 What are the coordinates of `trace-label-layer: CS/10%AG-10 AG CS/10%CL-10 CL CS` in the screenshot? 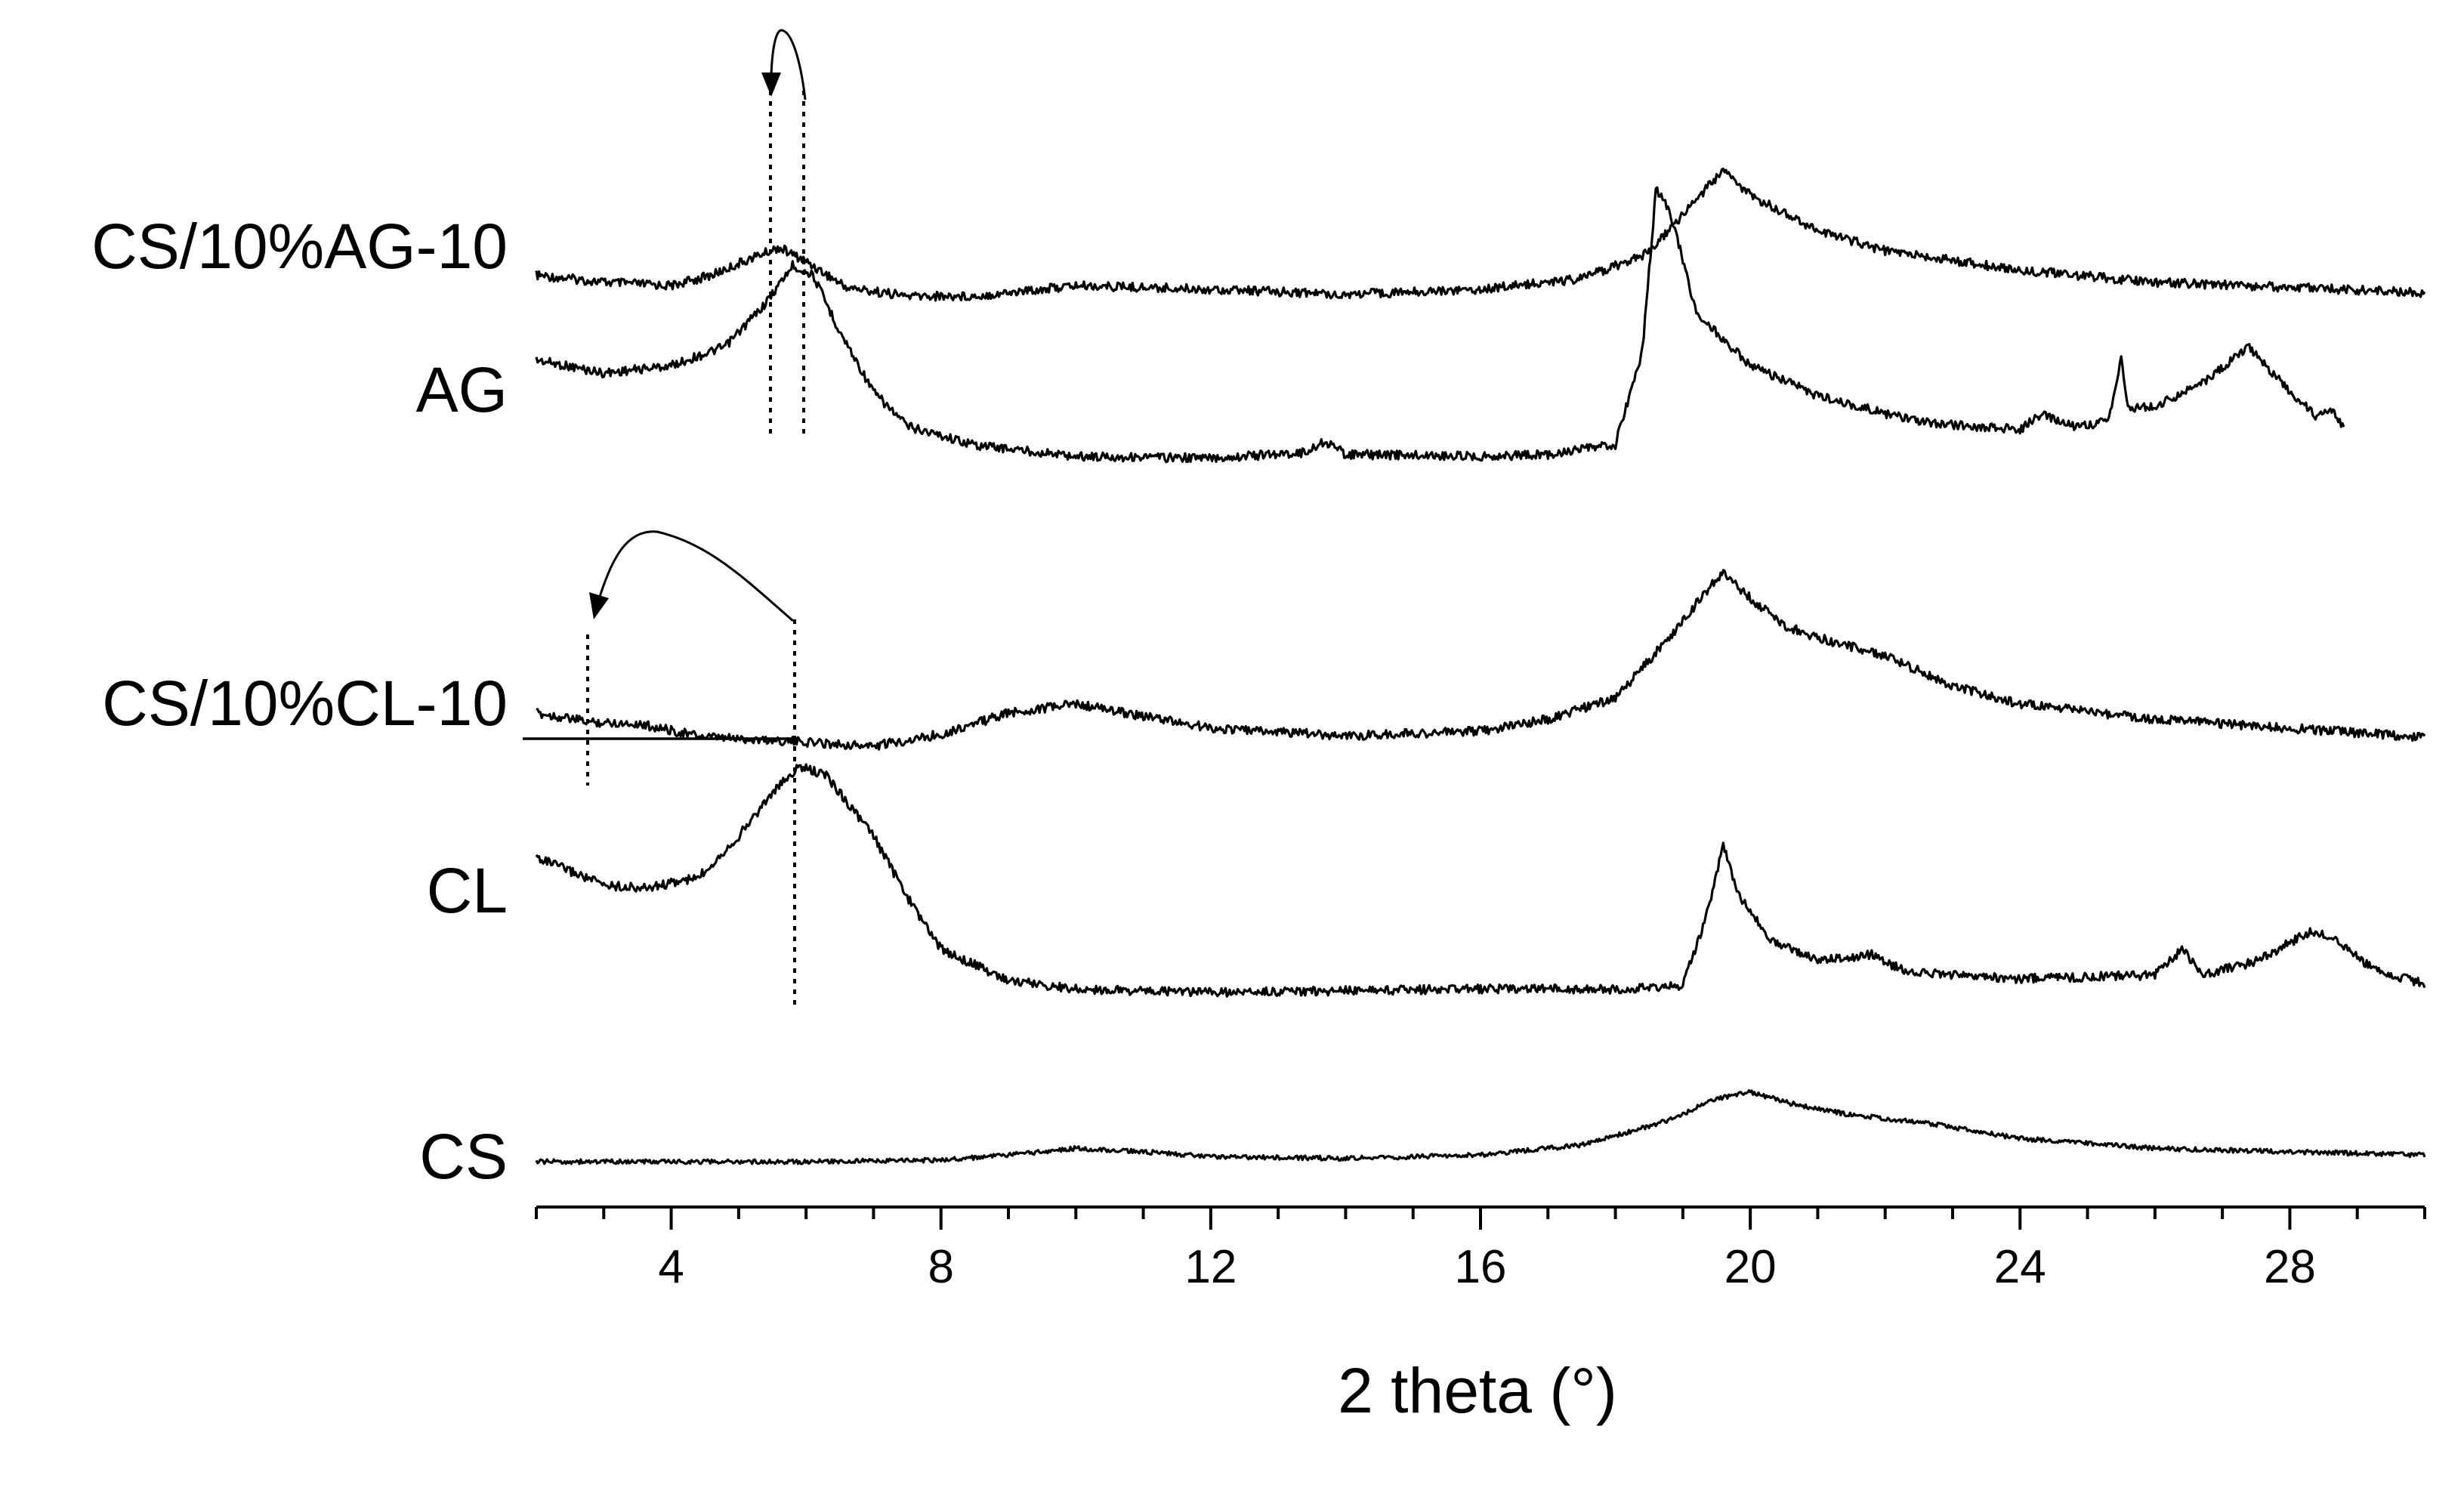 It's located at (300, 701).